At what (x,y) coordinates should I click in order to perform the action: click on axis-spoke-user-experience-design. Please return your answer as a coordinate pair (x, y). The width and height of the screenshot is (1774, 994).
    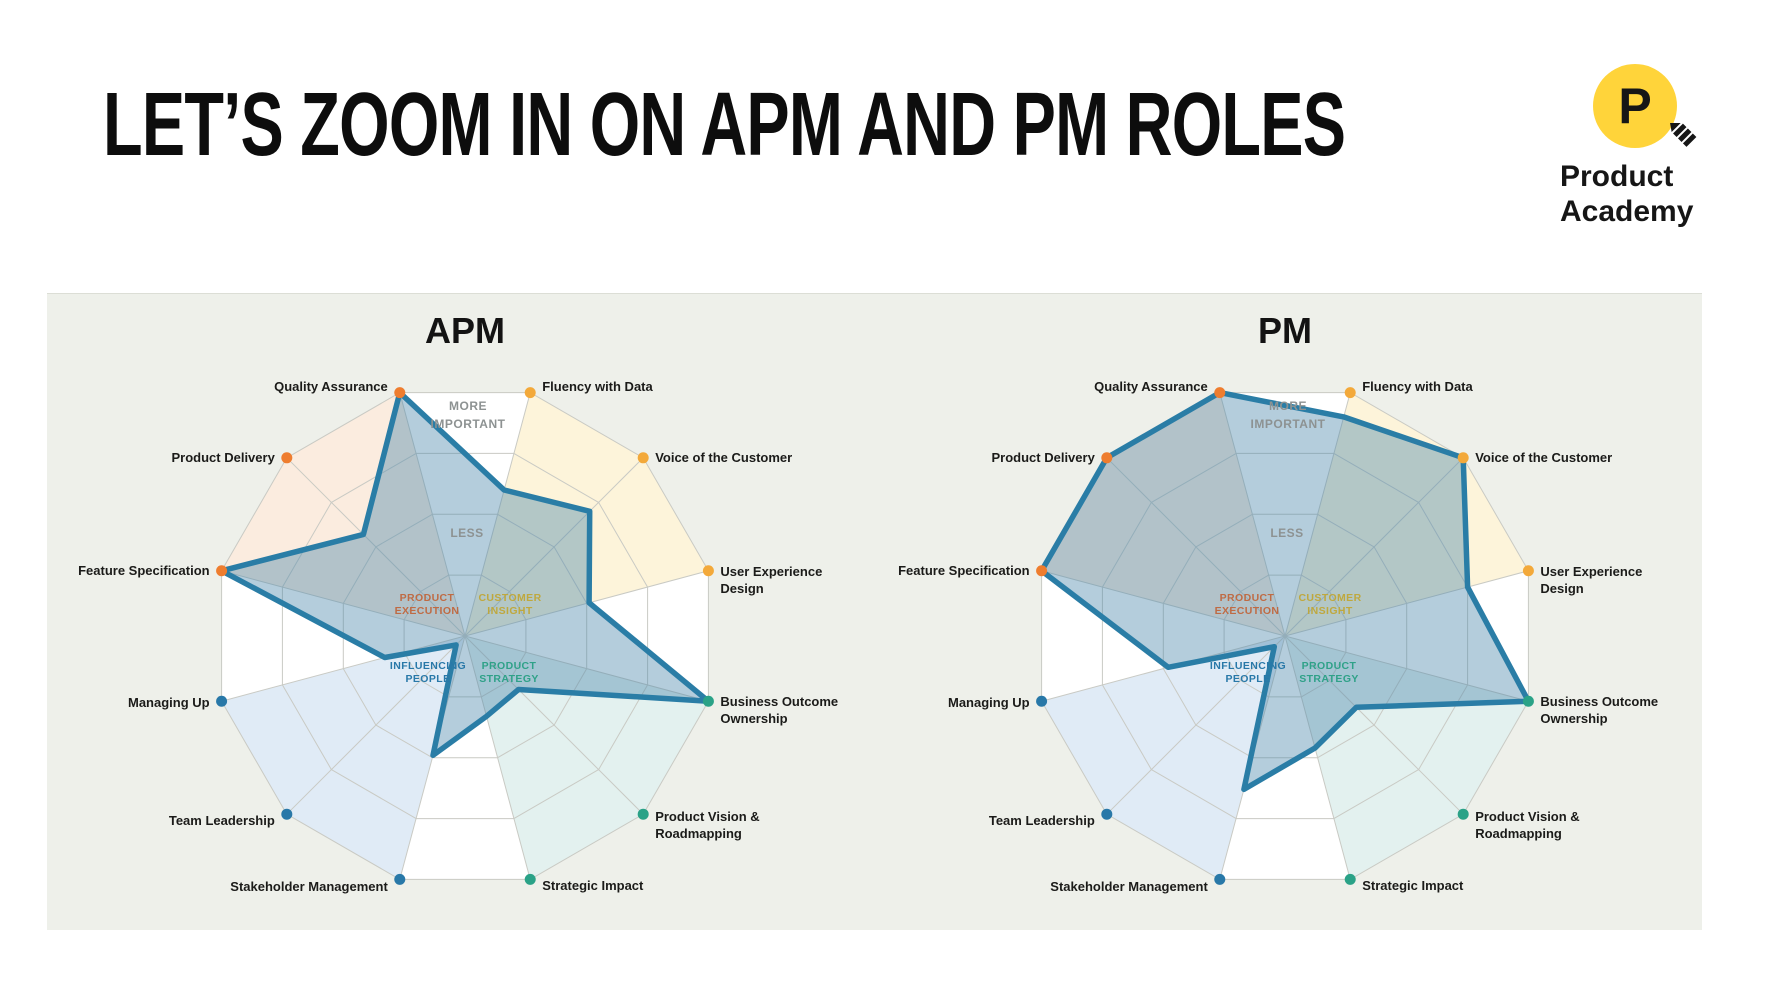
    Looking at the image, I should click on (1406, 603).